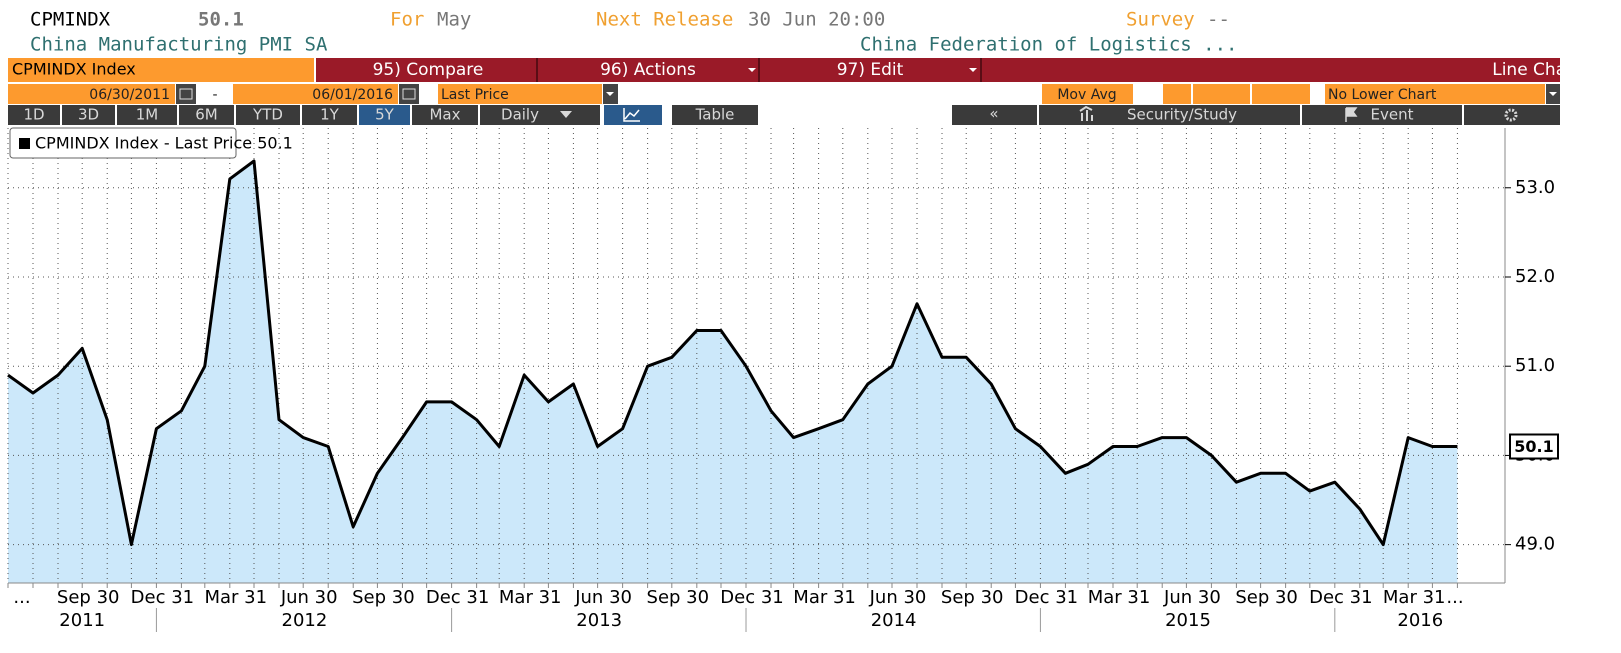  I want to click on back-button, so click(994, 115).